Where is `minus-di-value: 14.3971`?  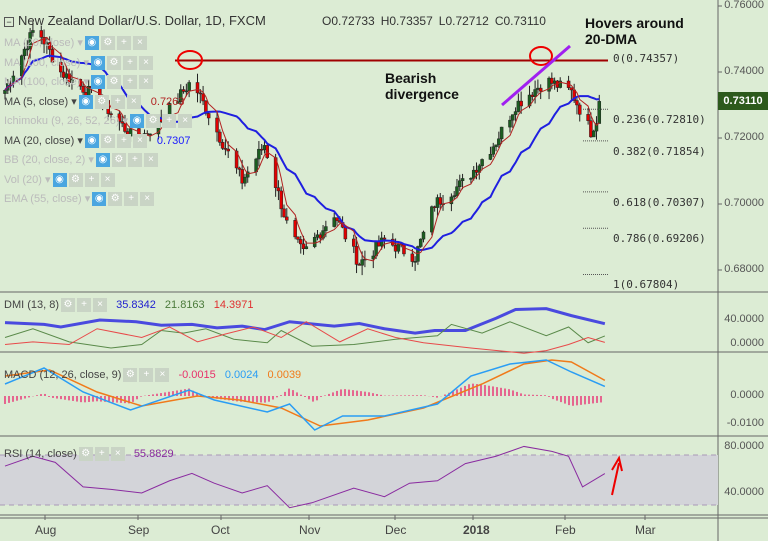
minus-di-value: 14.3971 is located at coordinates (233, 304).